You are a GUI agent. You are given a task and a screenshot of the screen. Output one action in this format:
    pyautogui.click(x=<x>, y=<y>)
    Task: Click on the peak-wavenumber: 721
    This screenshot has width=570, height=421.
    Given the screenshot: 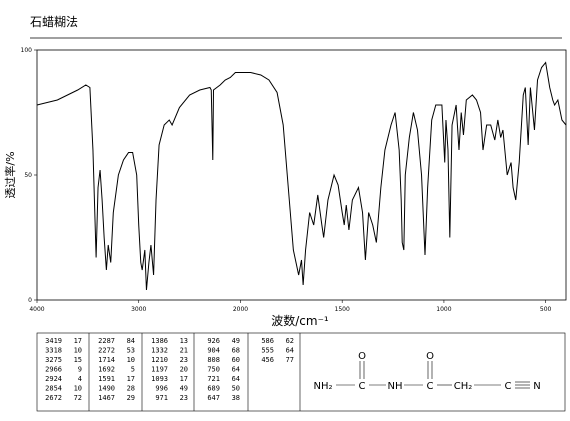 What is the action you would take?
    pyautogui.click(x=213, y=379)
    